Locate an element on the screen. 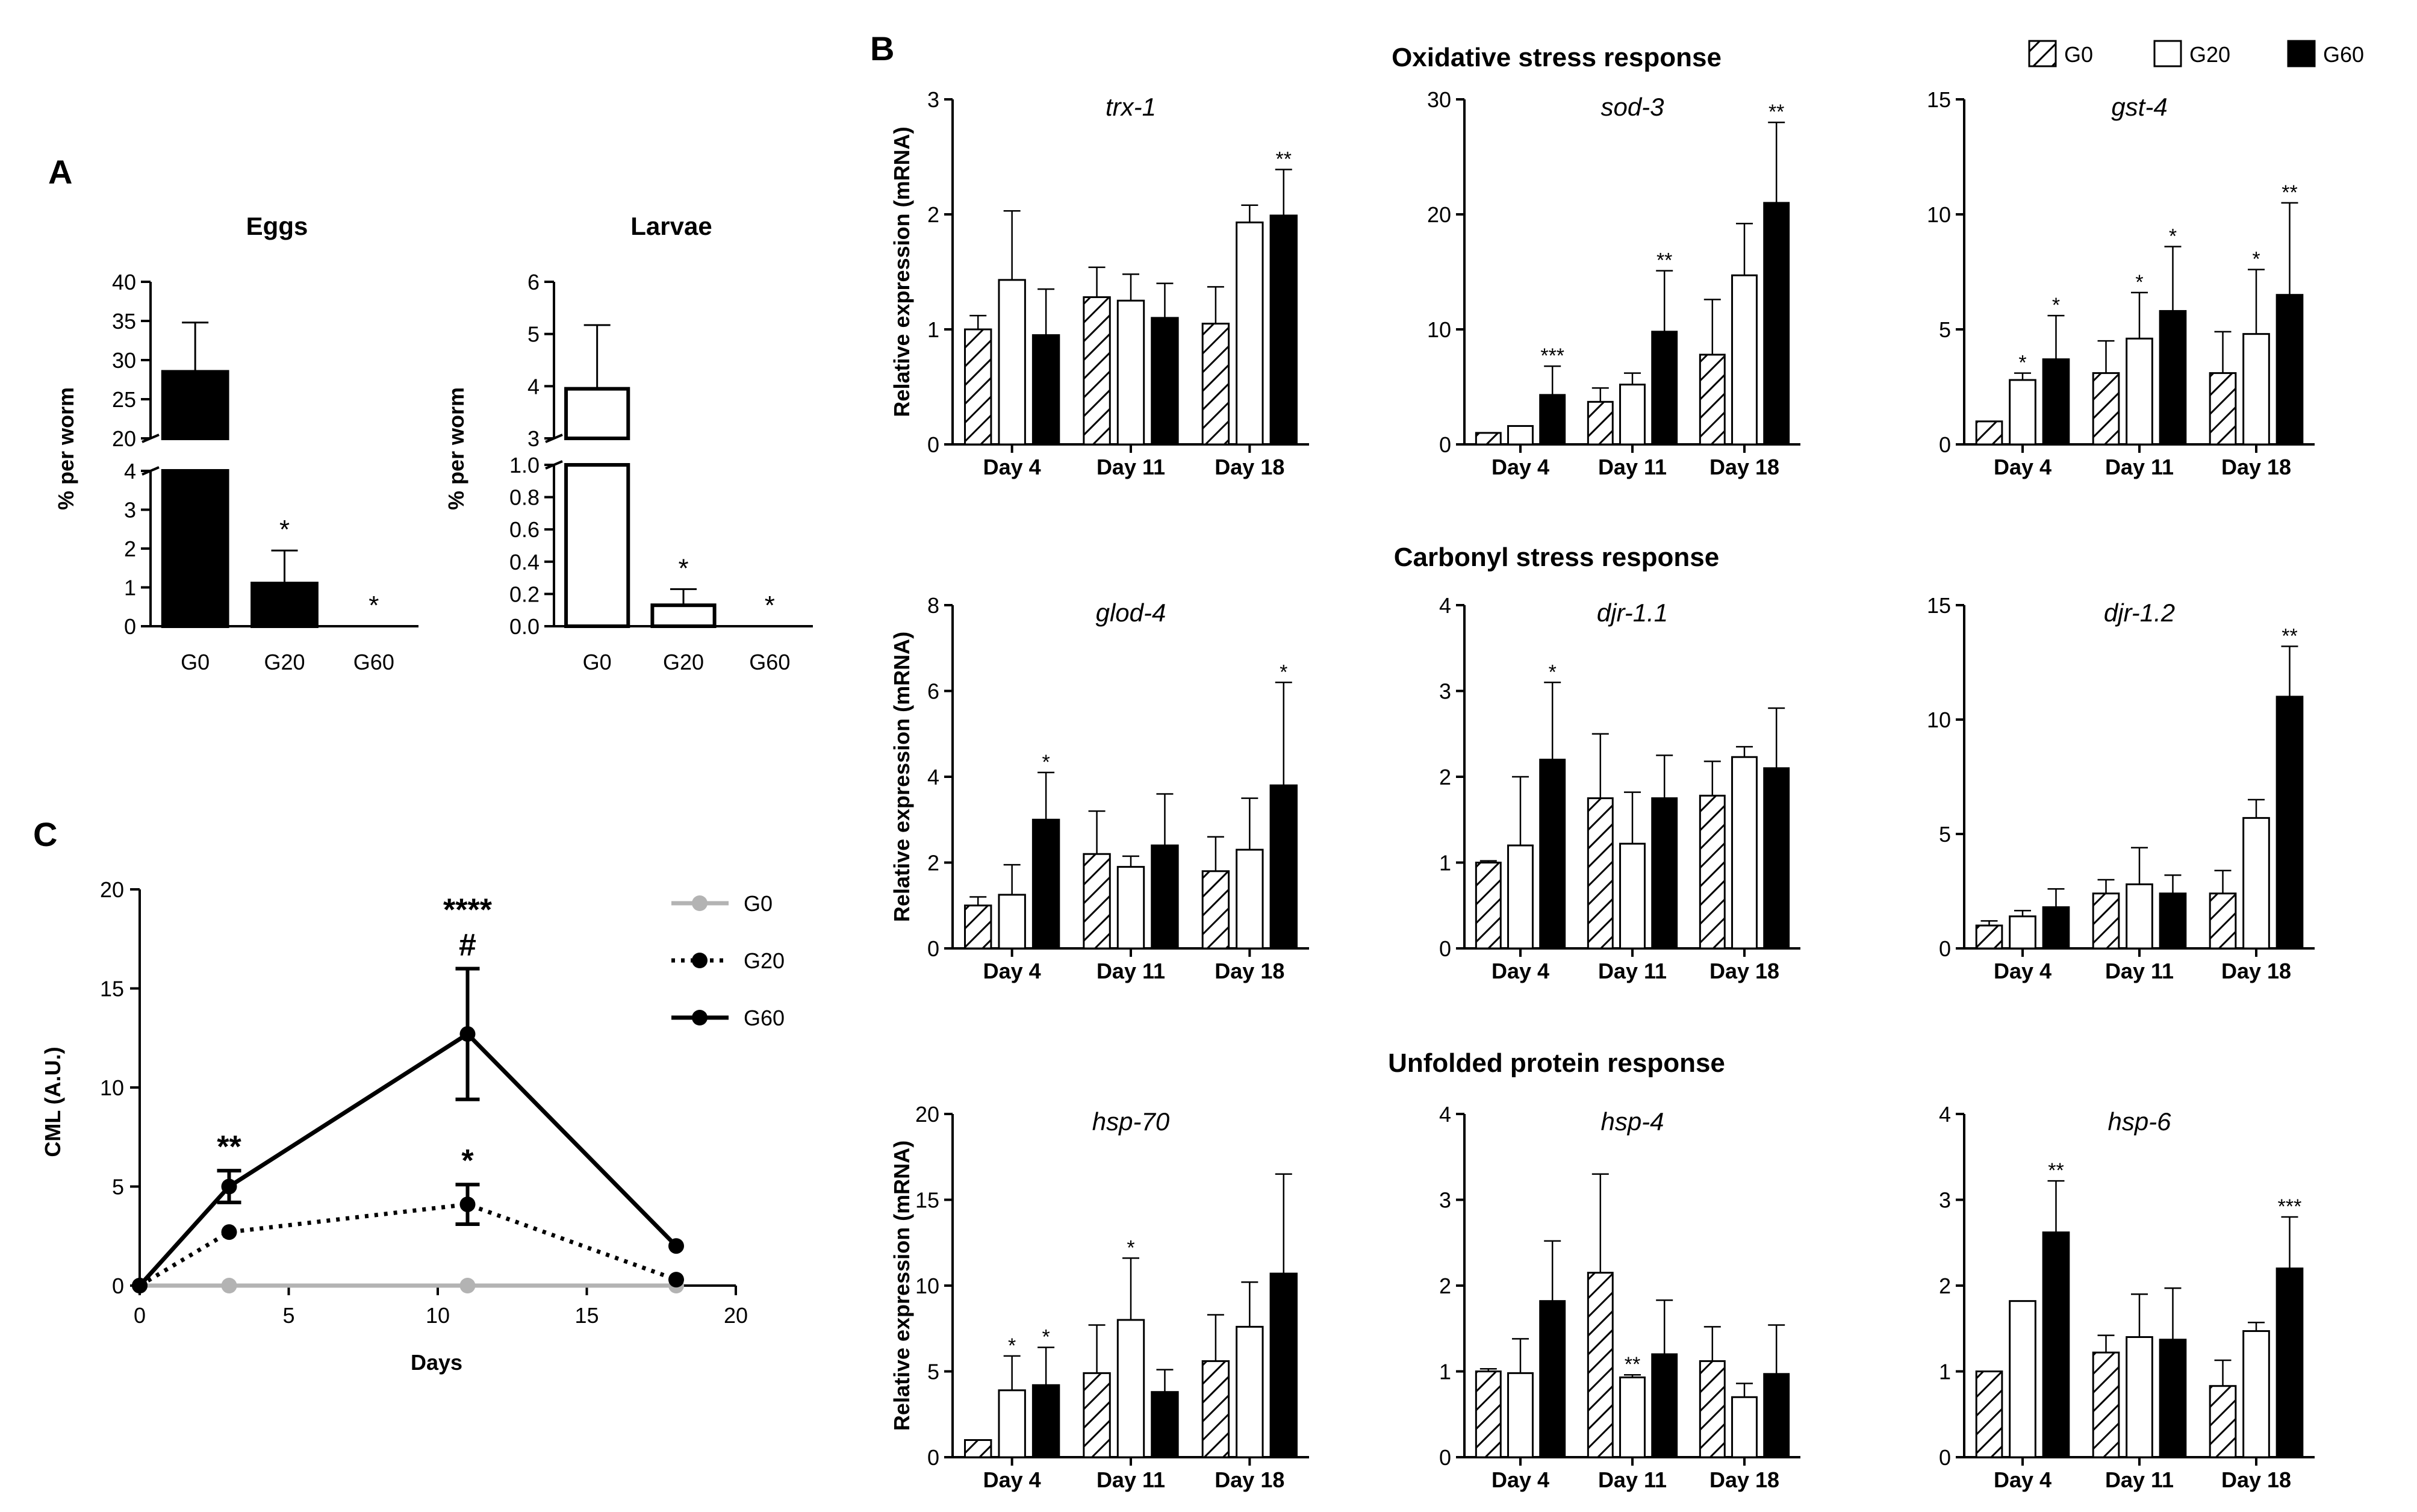 The image size is (2417, 1512). legend-marker-g0 is located at coordinates (700, 903).